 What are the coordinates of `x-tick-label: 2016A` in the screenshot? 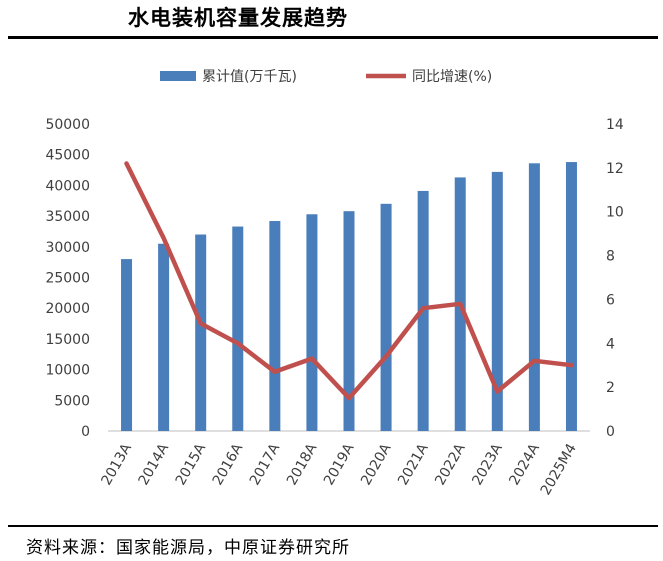 It's located at (228, 465).